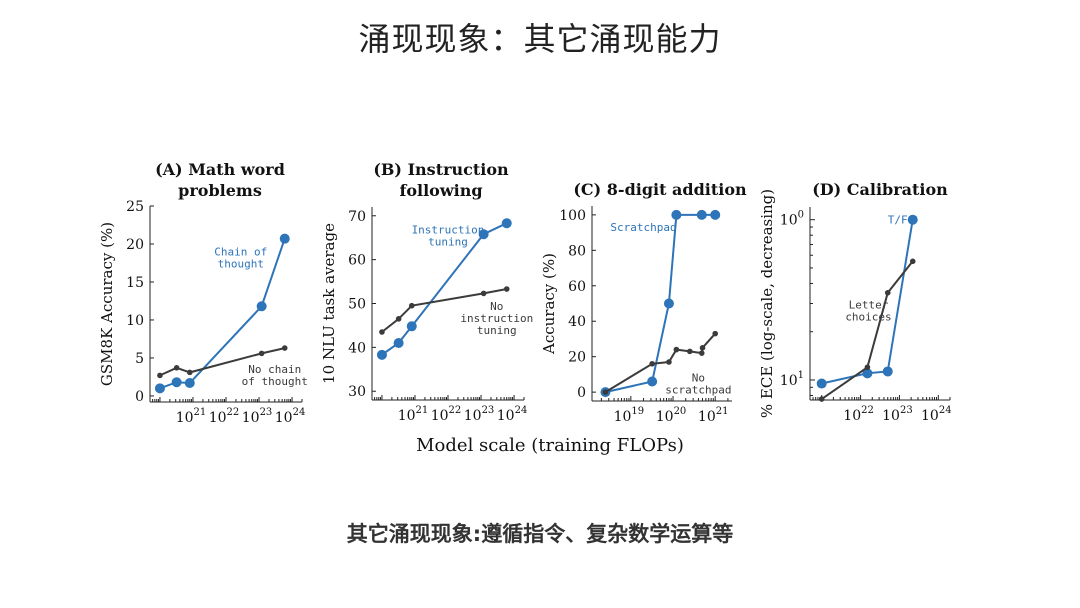 The height and width of the screenshot is (608, 1080). What do you see at coordinates (266, 412) in the screenshot?
I see `panel-0-x-tick-label-exp: 23` at bounding box center [266, 412].